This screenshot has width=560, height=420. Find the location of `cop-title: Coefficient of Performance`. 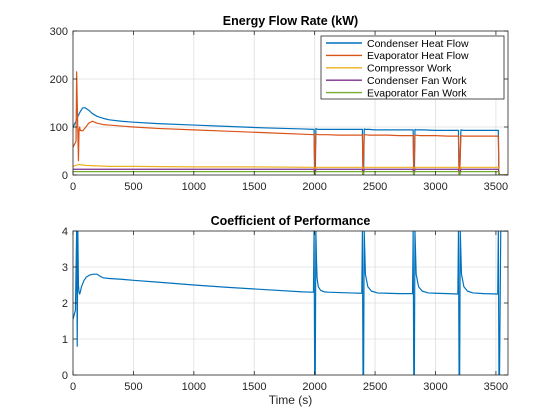

cop-title: Coefficient of Performance is located at coordinates (291, 221).